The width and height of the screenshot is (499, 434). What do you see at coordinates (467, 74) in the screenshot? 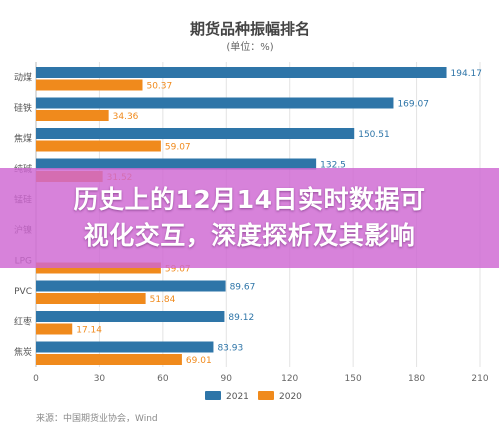
I see `bar-value-label: 194.17` at bounding box center [467, 74].